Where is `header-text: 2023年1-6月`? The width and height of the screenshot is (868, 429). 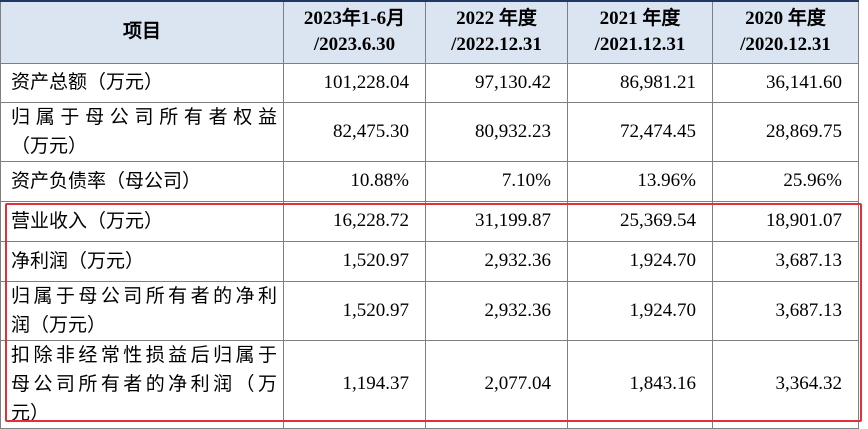 header-text: 2023年1-6月 is located at coordinates (354, 19).